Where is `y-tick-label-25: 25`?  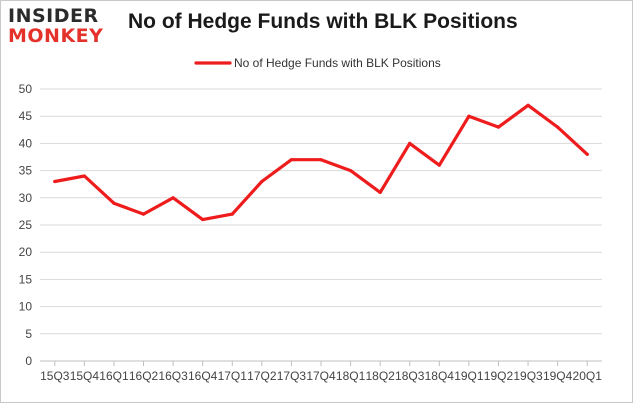
y-tick-label-25: 25 is located at coordinates (26, 225).